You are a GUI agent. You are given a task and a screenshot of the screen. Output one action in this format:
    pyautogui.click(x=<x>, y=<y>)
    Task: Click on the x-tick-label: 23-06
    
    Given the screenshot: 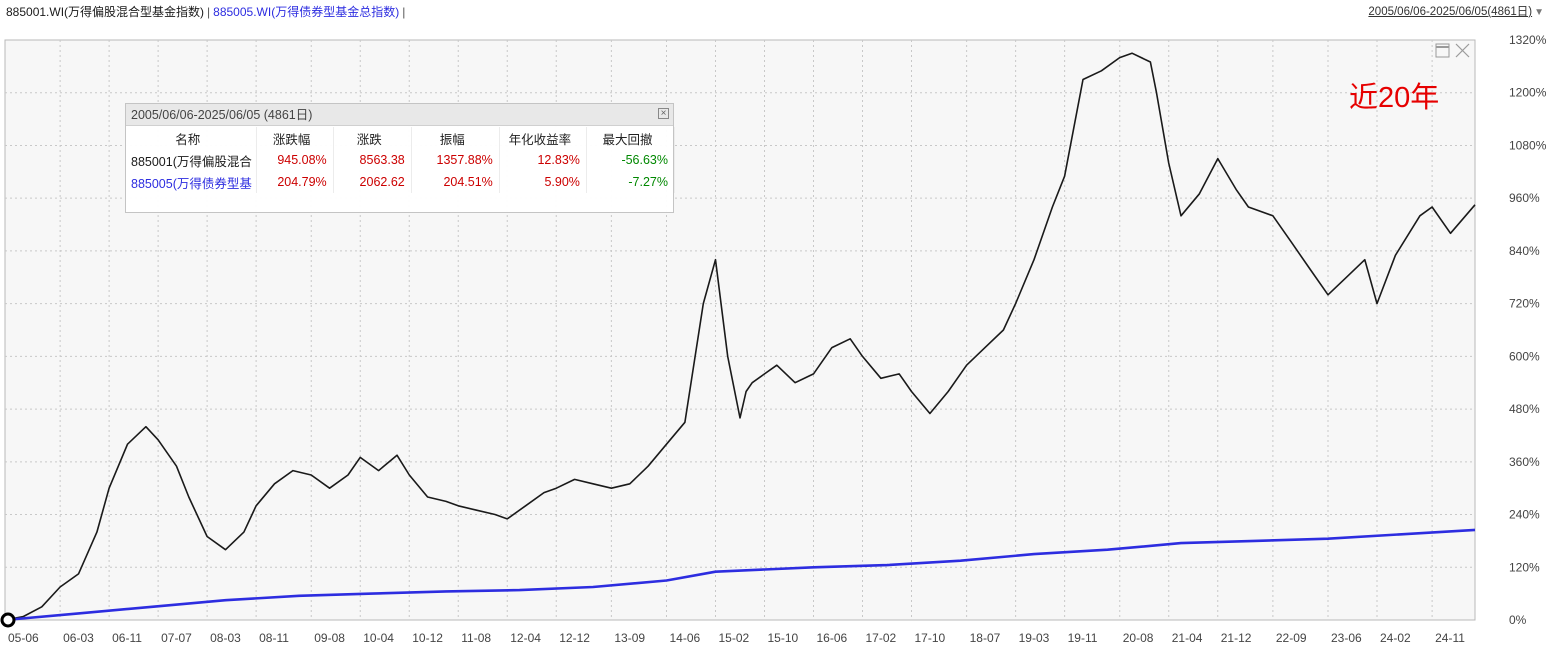 What is the action you would take?
    pyautogui.click(x=1346, y=638)
    